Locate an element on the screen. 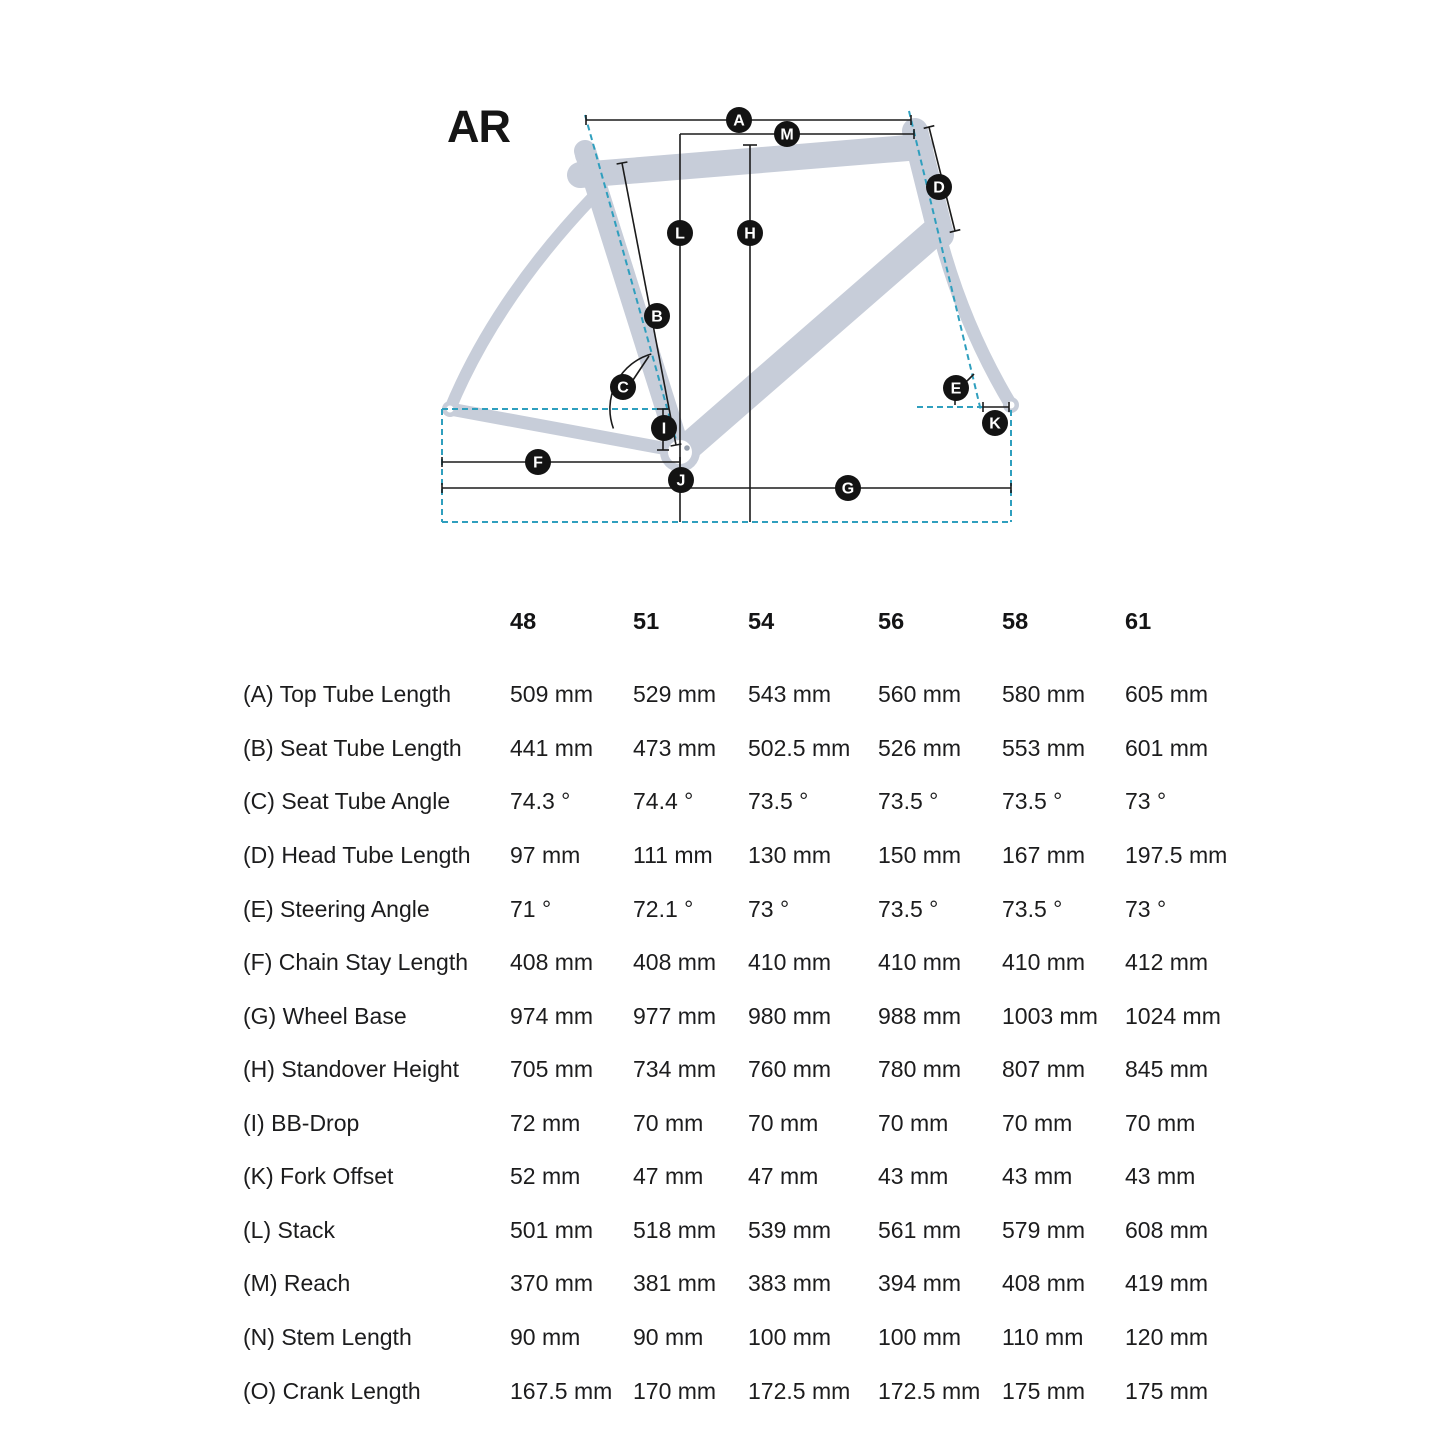  page-title: AR is located at coordinates (479, 126).